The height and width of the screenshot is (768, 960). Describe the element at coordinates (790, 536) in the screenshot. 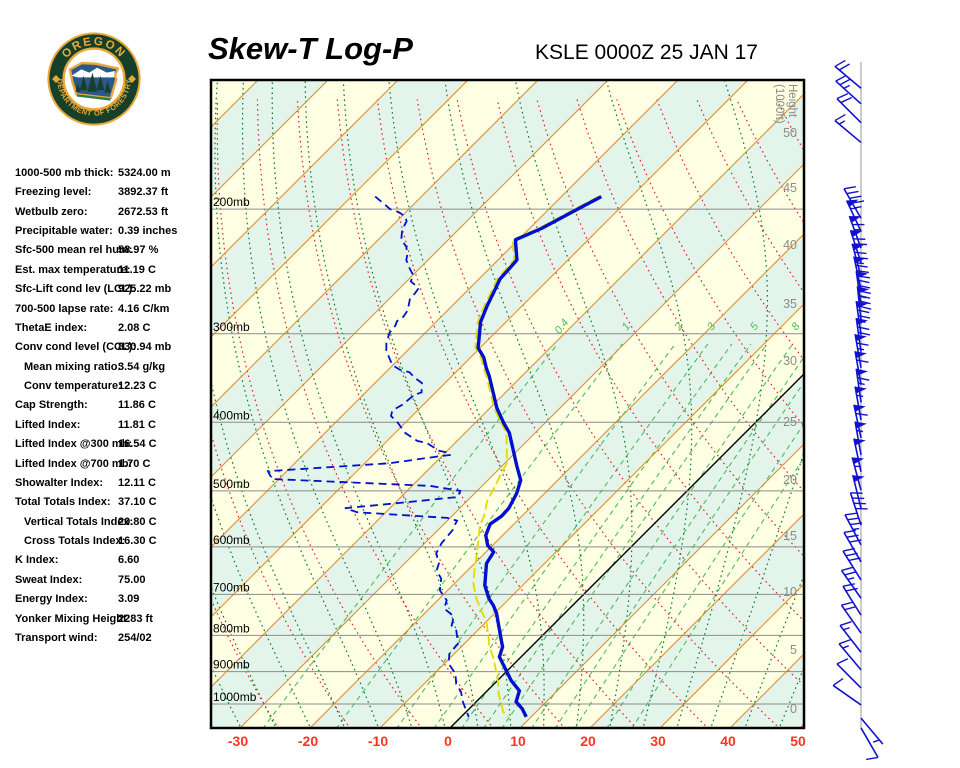

I see `height-tick-label: 15` at that location.